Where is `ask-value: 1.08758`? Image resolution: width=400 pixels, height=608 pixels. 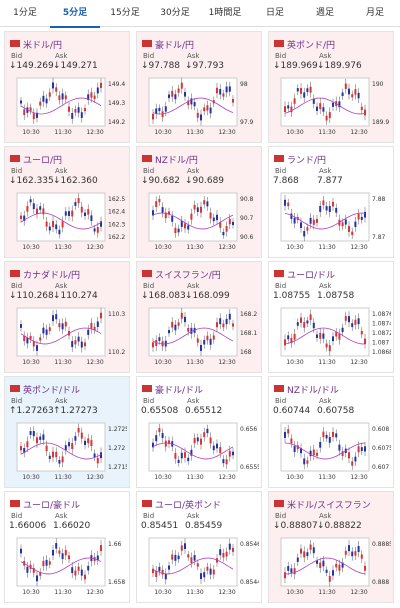 ask-value: 1.08758 is located at coordinates (336, 296).